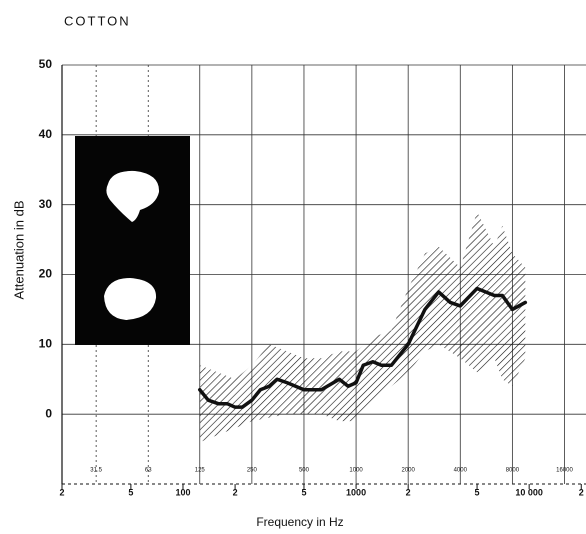  Describe the element at coordinates (46, 134) in the screenshot. I see `y-tick-label: 40` at that location.